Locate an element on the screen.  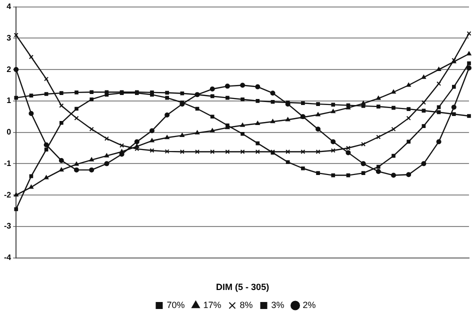
legend-label: 3% is located at coordinates (277, 305).